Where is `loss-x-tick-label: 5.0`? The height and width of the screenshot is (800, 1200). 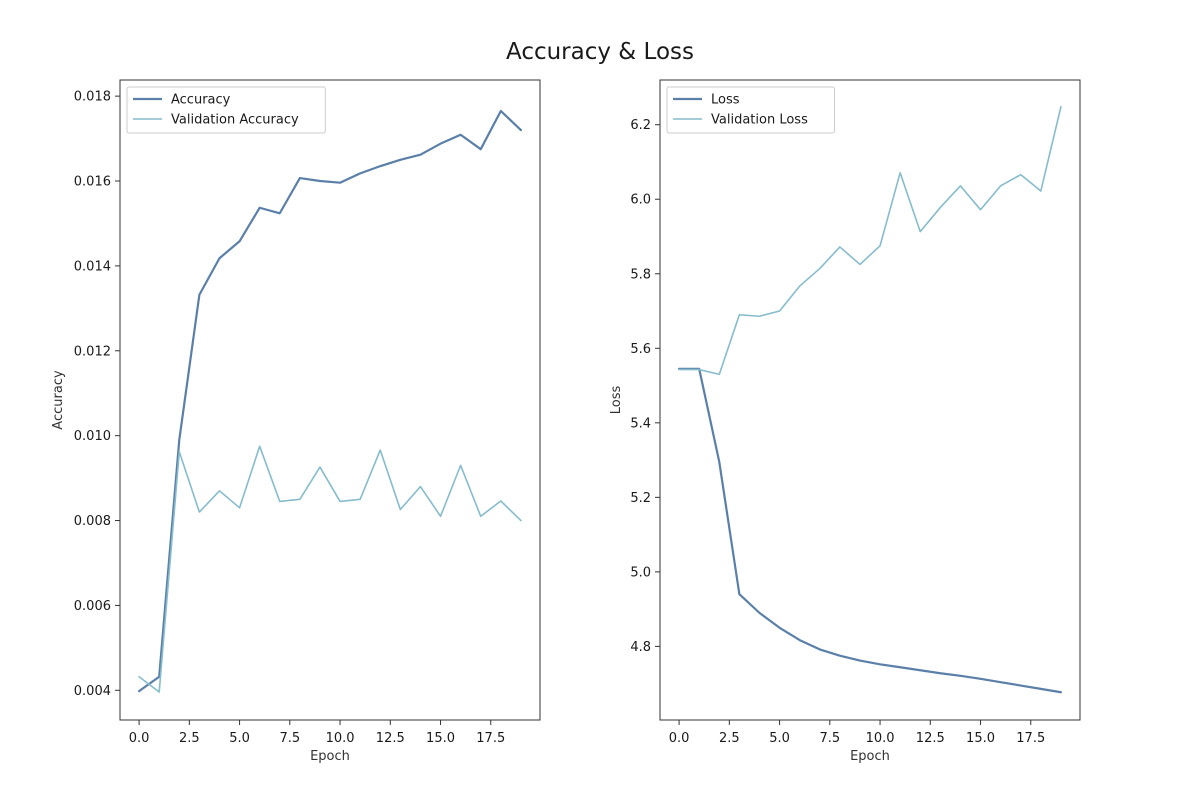 loss-x-tick-label: 5.0 is located at coordinates (779, 738).